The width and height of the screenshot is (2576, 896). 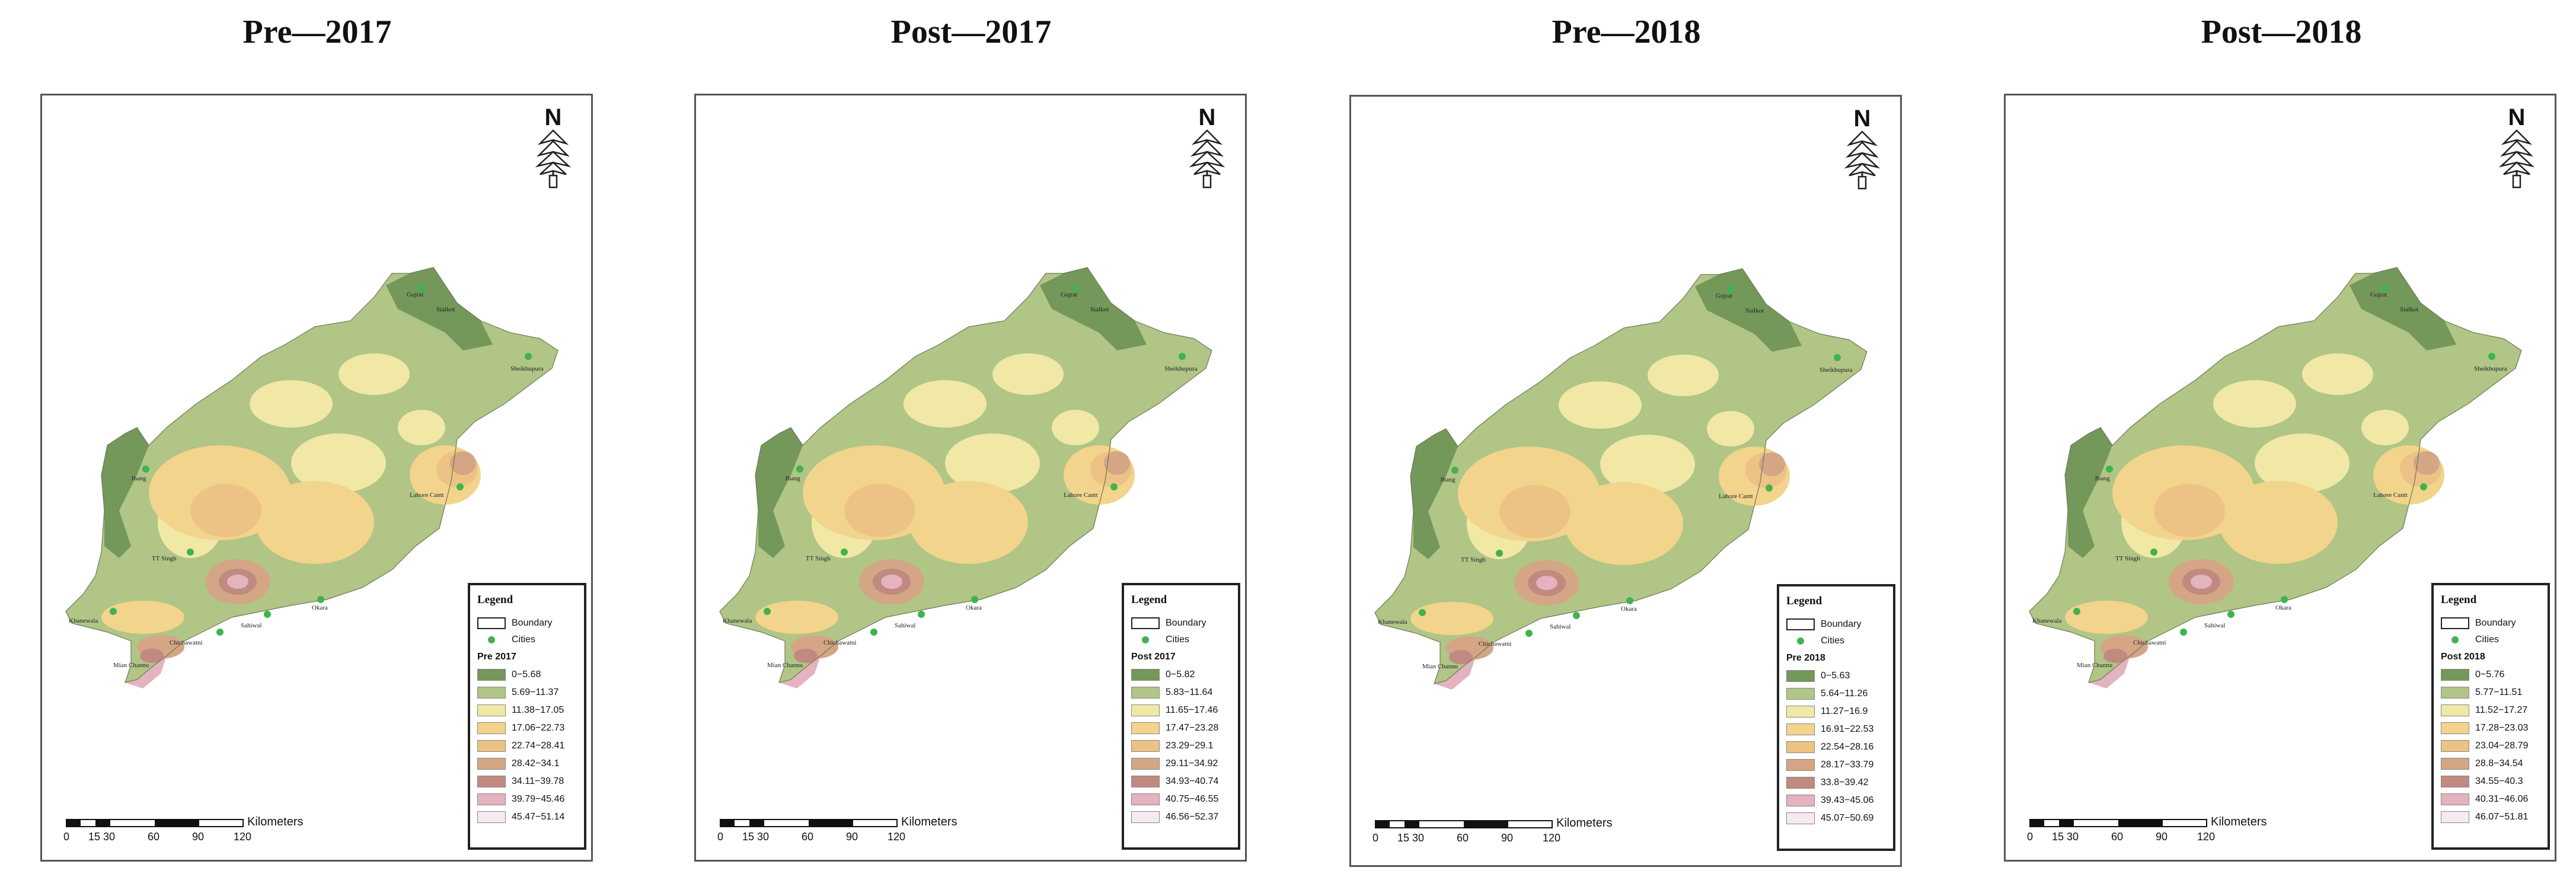 What do you see at coordinates (1836, 712) in the screenshot?
I see `legend-class-row: 11.27−16.9` at bounding box center [1836, 712].